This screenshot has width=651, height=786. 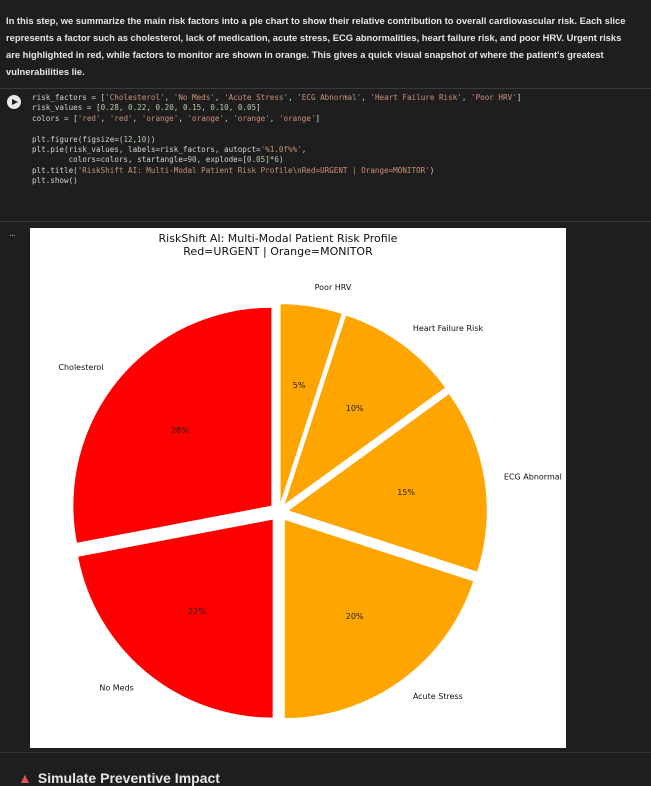 I want to click on slice-label: No Meds, so click(x=116, y=687).